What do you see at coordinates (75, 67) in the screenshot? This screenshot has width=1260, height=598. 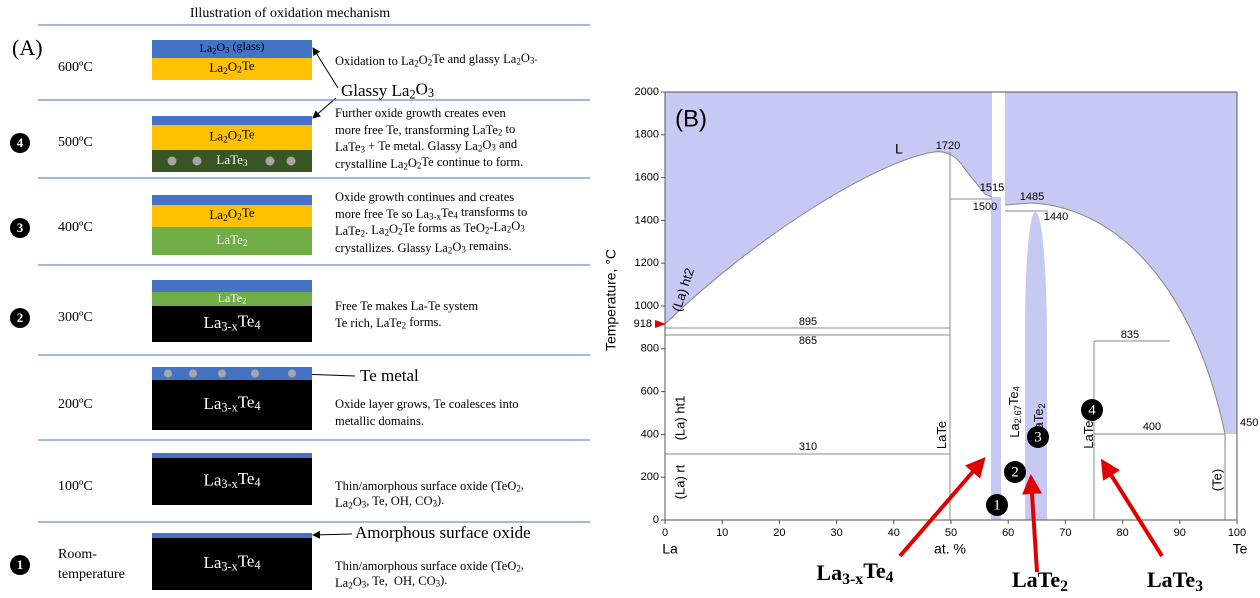 I see `temperature: 600ºC` at bounding box center [75, 67].